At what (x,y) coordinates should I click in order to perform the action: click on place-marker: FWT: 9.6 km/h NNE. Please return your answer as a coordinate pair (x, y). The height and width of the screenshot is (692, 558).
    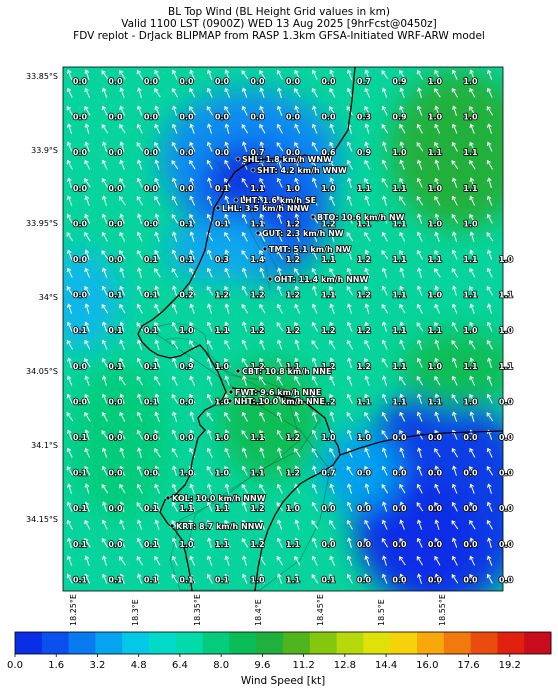
    Looking at the image, I should click on (275, 392).